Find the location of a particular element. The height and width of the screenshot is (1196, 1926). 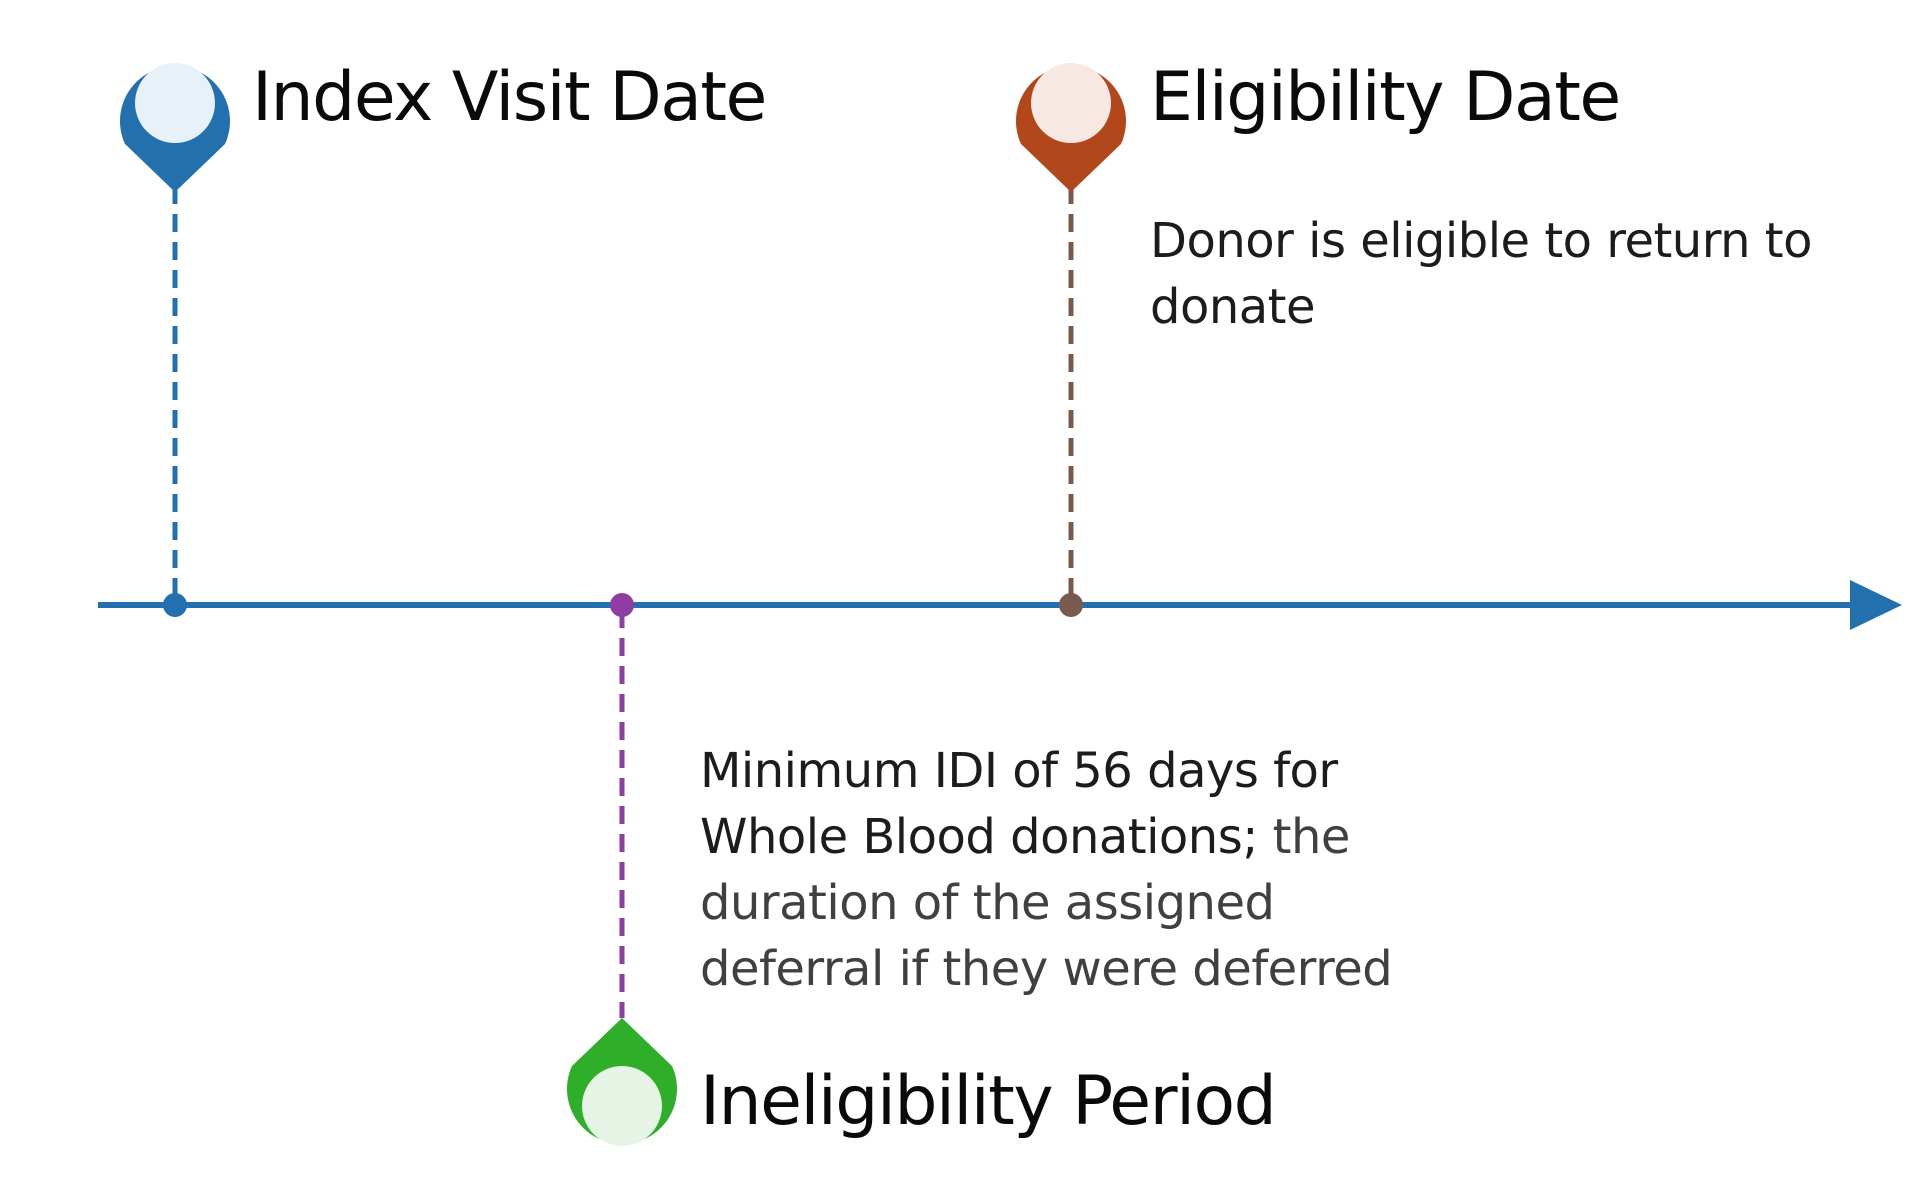

index-visit-date-title: Index Visit Date is located at coordinates (509, 97).